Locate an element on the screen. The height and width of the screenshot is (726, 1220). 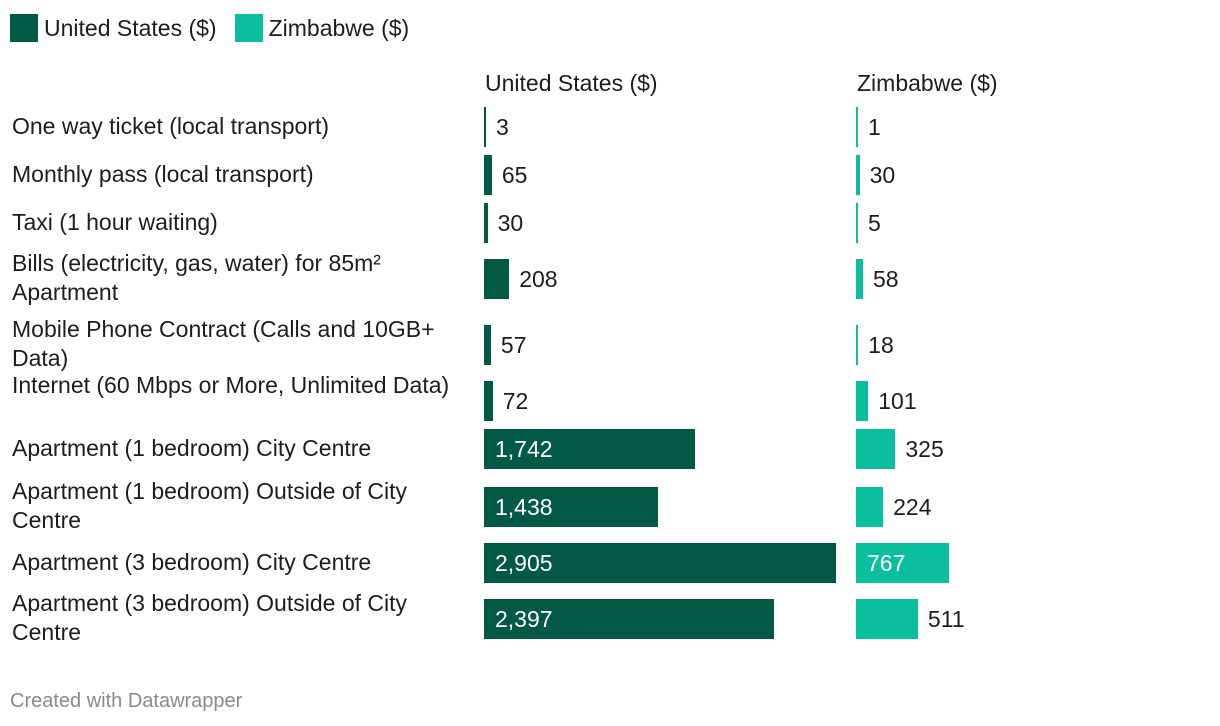
bar-us-mobile-phone-contract-calls-and-10gb-data is located at coordinates (487, 345).